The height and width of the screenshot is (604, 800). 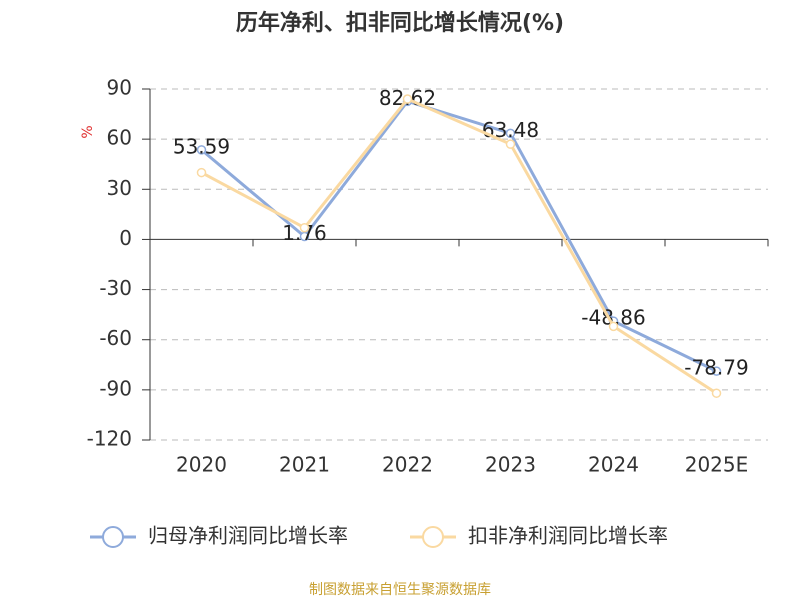 I want to click on data-label: 63.48, so click(x=510, y=130).